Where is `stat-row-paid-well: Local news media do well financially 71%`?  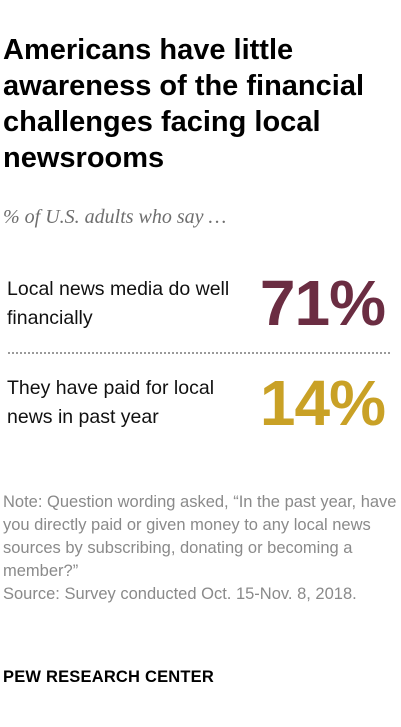
stat-row-paid-well: Local news media do well financially 71% is located at coordinates (197, 306).